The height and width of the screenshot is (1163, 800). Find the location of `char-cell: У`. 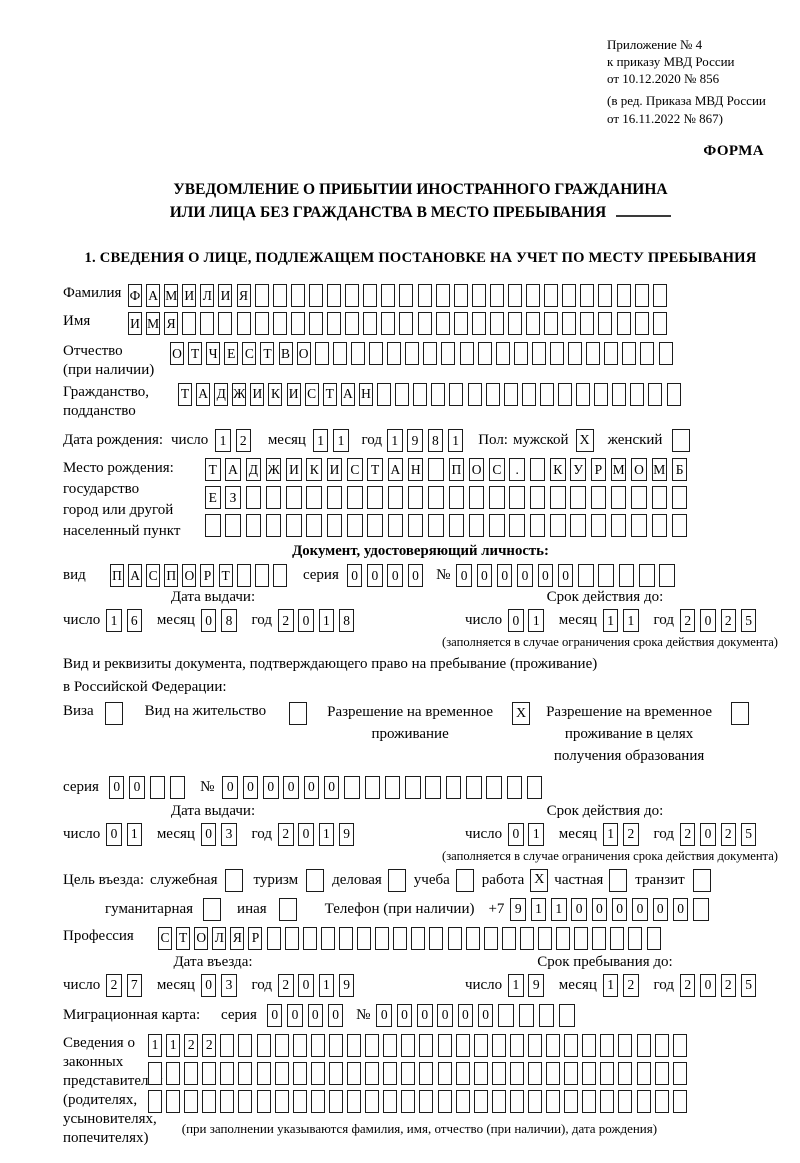

char-cell: У is located at coordinates (578, 470).